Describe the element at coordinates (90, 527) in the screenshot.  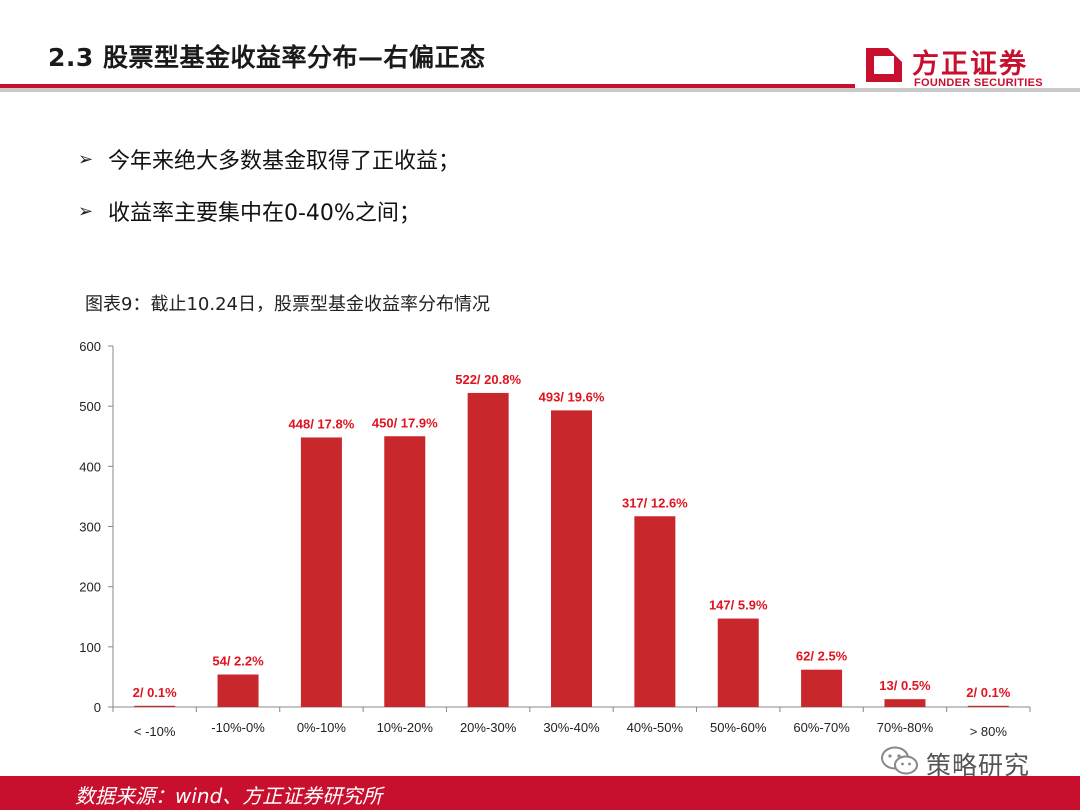
I see `y-tick-label: 300` at that location.